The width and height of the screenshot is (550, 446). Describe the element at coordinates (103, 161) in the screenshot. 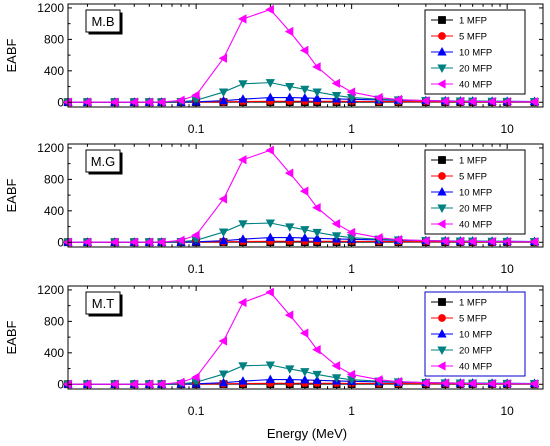

I see `panel-label: M.G` at that location.